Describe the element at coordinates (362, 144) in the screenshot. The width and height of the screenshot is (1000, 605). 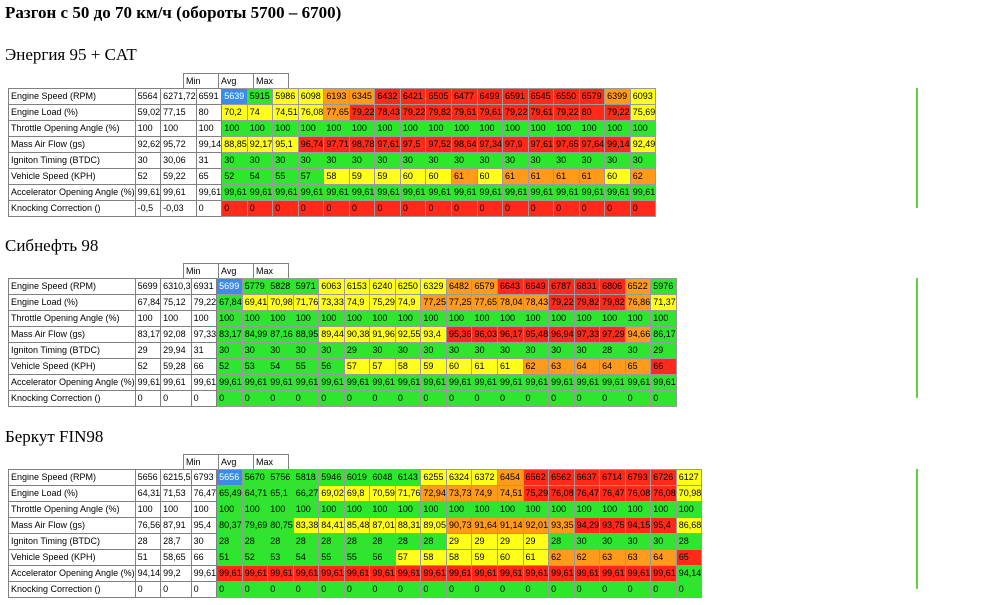
I see `value-cell: 98,78` at that location.